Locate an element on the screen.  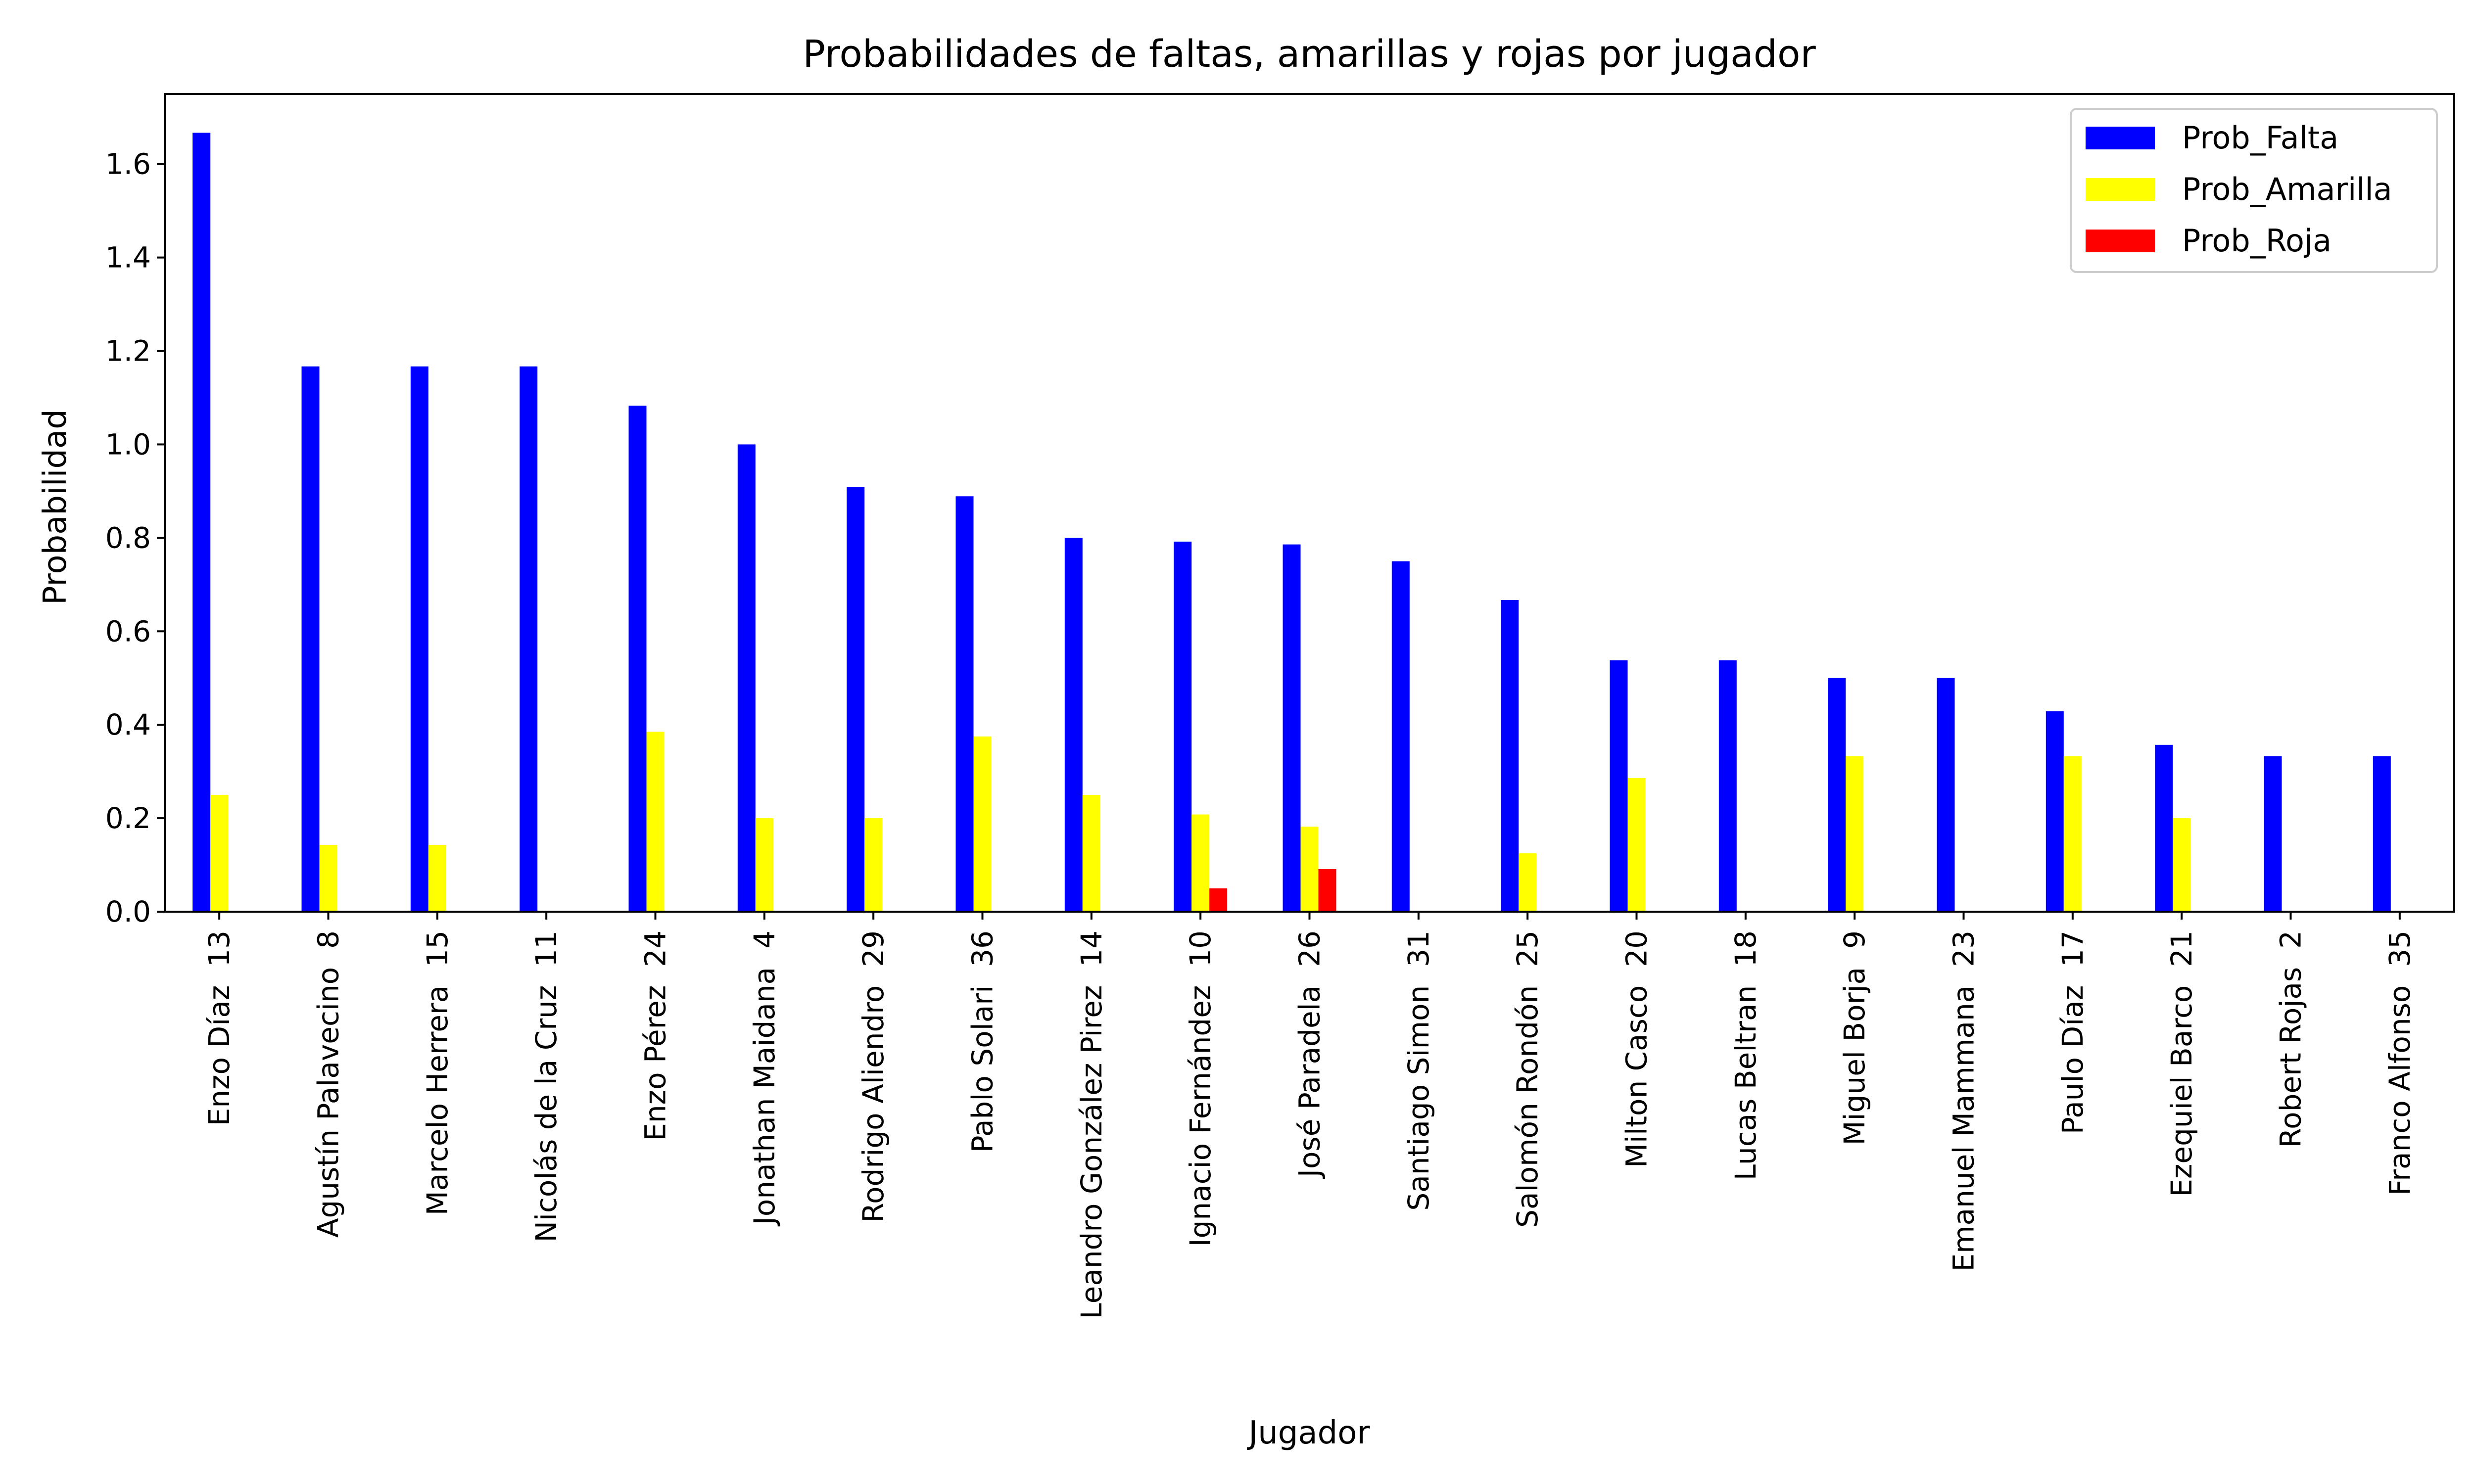
x-axis-label: Jugador is located at coordinates (1308, 1433).